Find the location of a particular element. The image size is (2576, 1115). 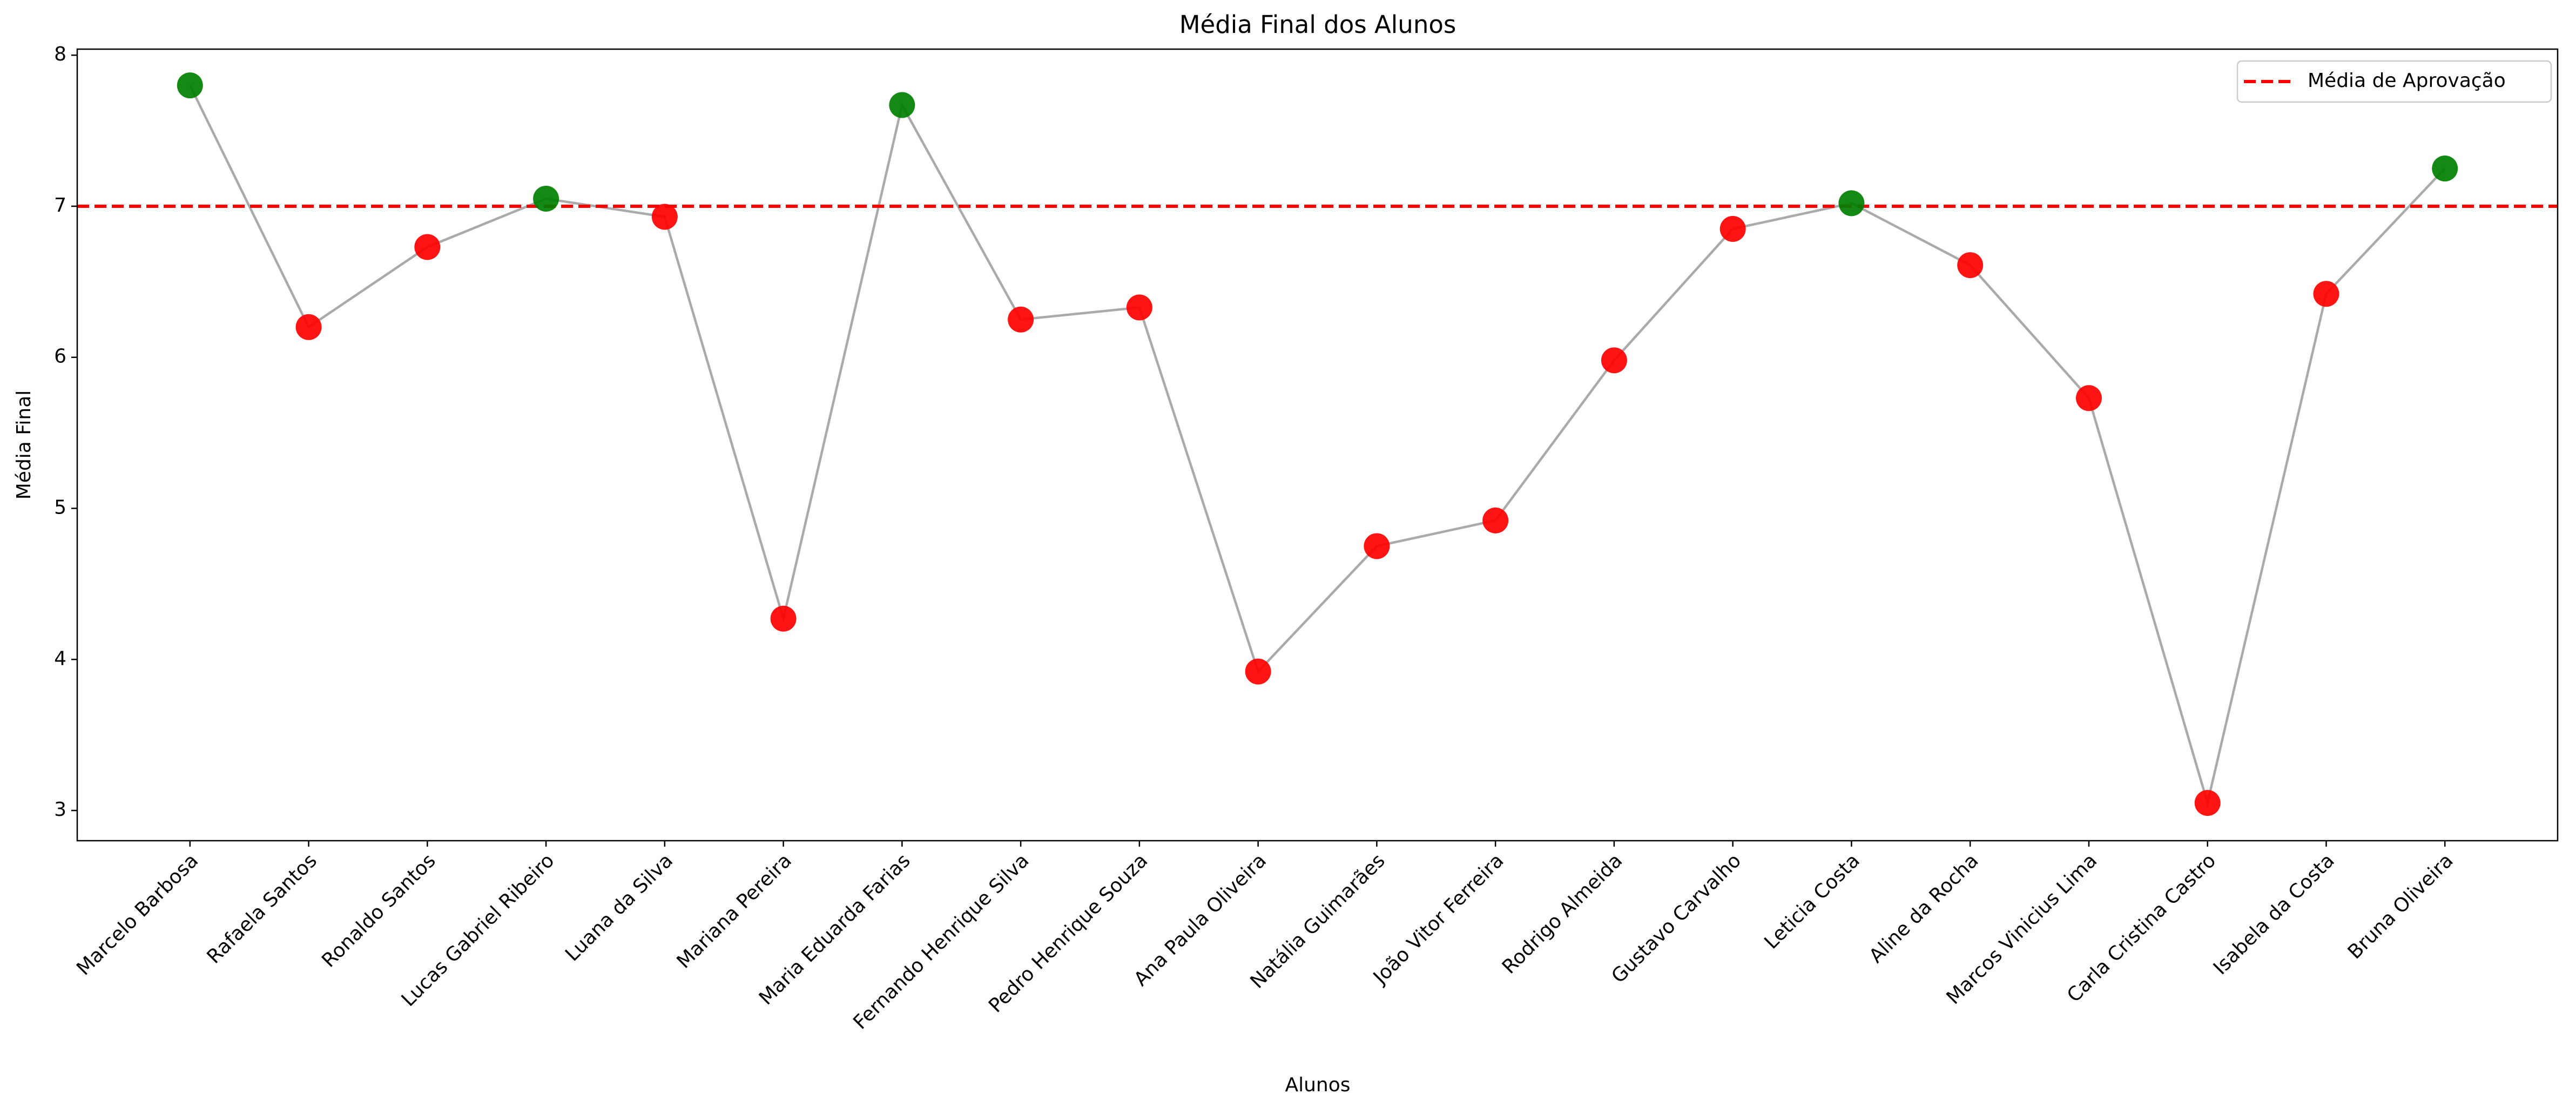

y-tick-label: 6 is located at coordinates (60, 357).